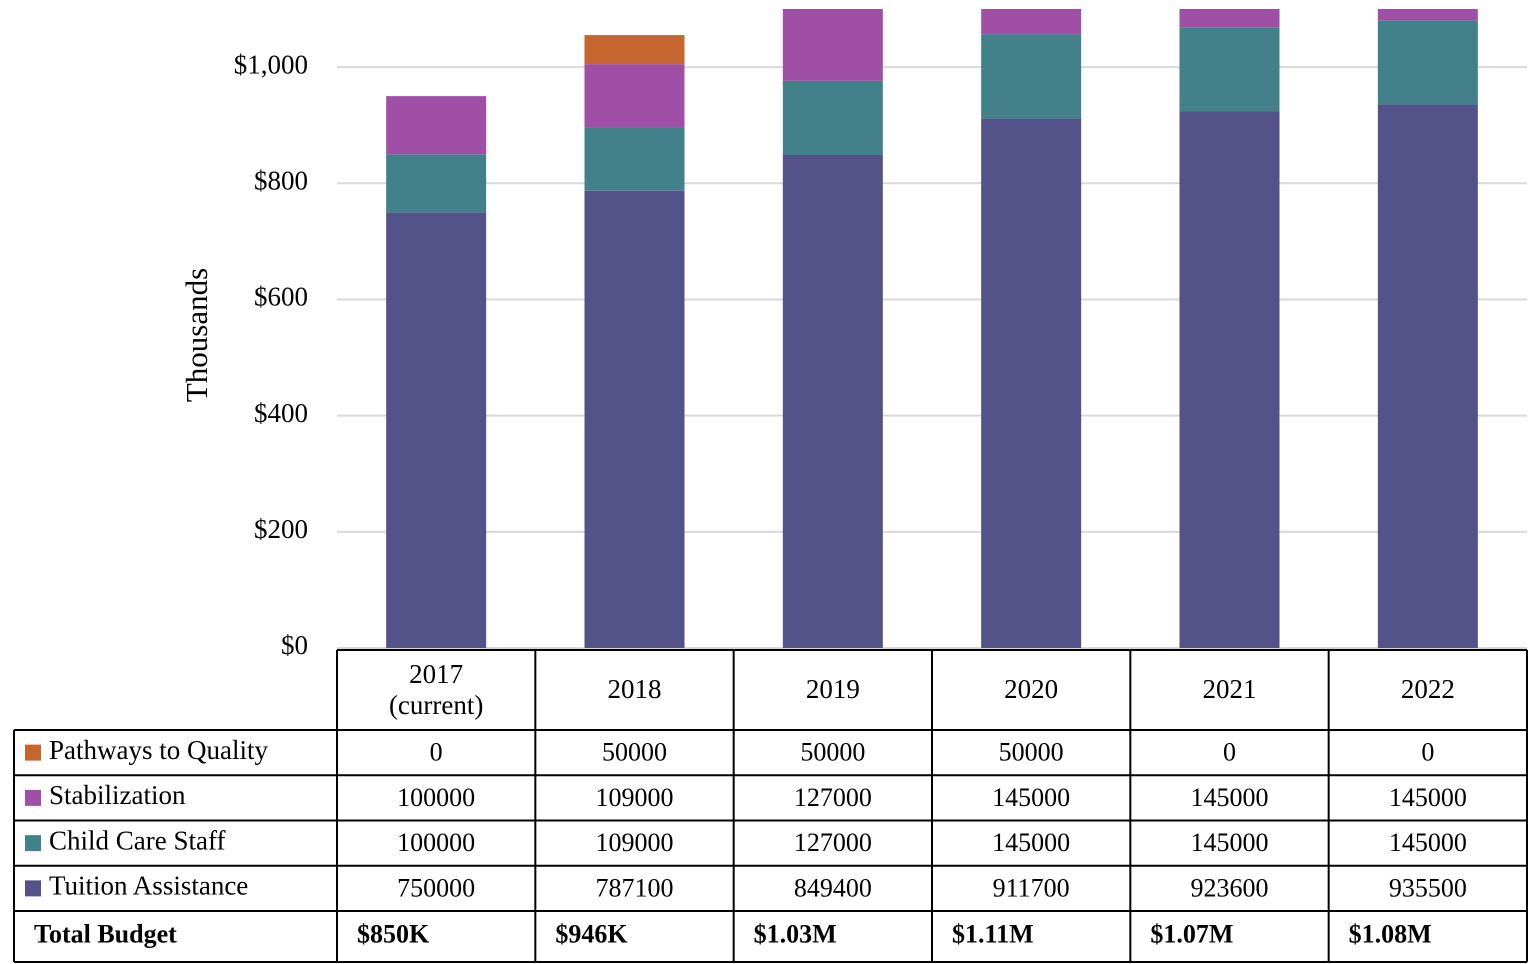  What do you see at coordinates (271, 64) in the screenshot?
I see `y-tick-label: $1,000` at bounding box center [271, 64].